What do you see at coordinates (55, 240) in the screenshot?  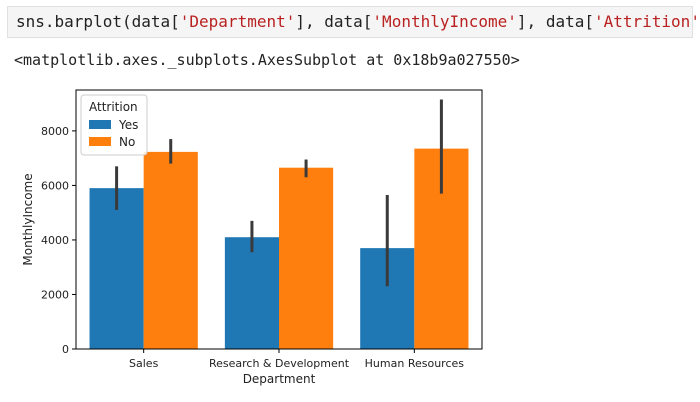 I see `y-tick-label: 4000` at bounding box center [55, 240].